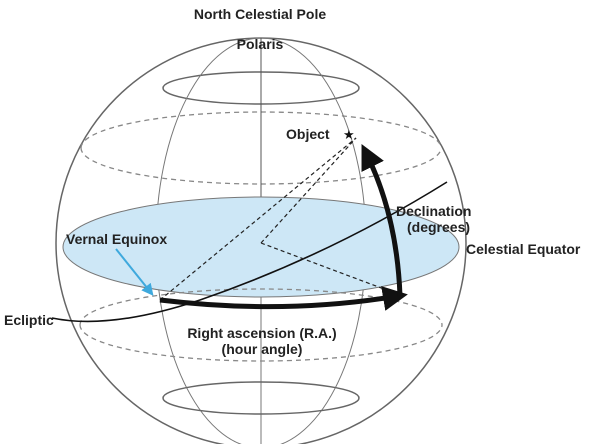 The image size is (599, 444). Describe the element at coordinates (258, 219) in the screenshot. I see `vernal-to-object-line` at that location.